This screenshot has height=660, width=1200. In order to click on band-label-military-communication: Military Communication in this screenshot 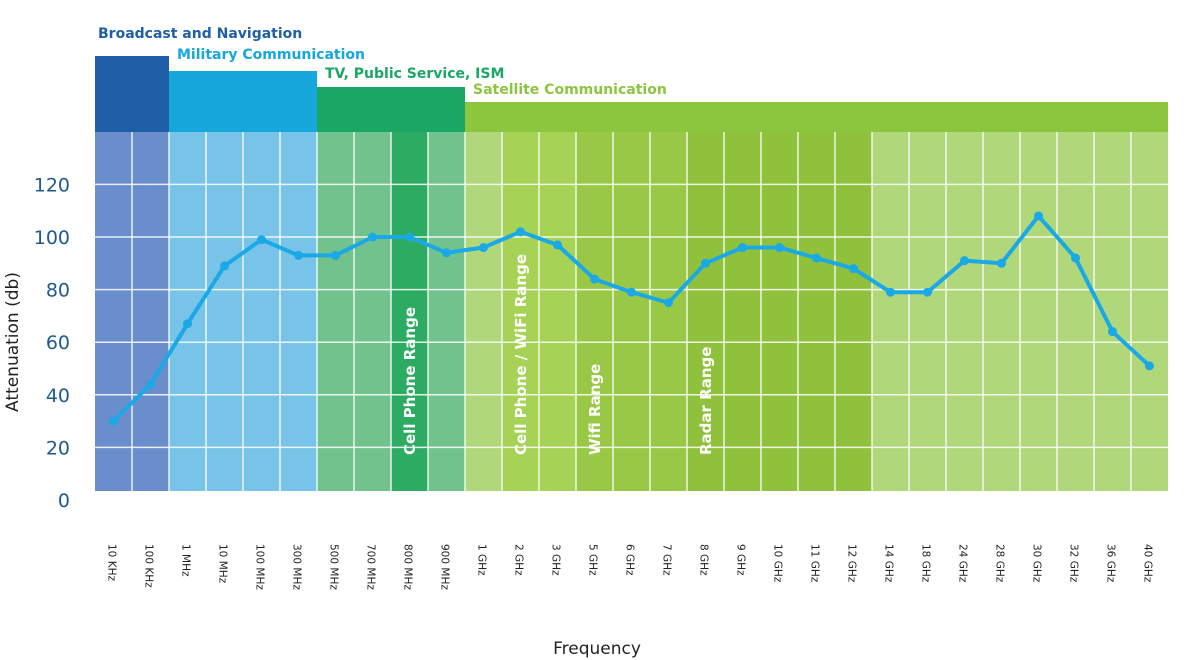, I will do `click(271, 55)`.